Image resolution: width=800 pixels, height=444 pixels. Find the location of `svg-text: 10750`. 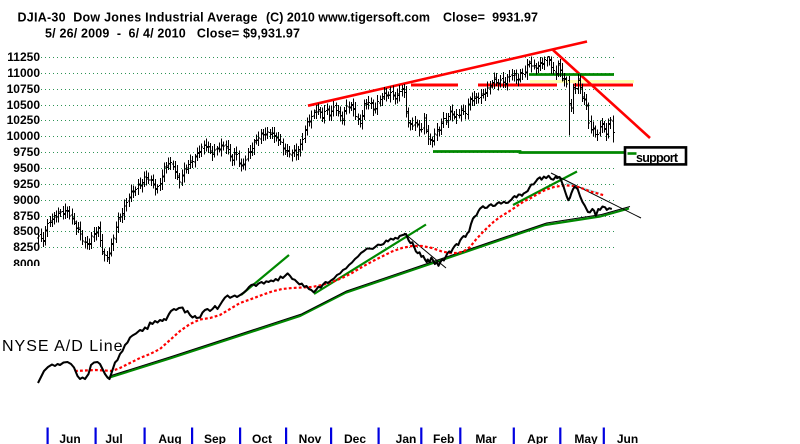

svg-text: 10750 is located at coordinates (24, 89).